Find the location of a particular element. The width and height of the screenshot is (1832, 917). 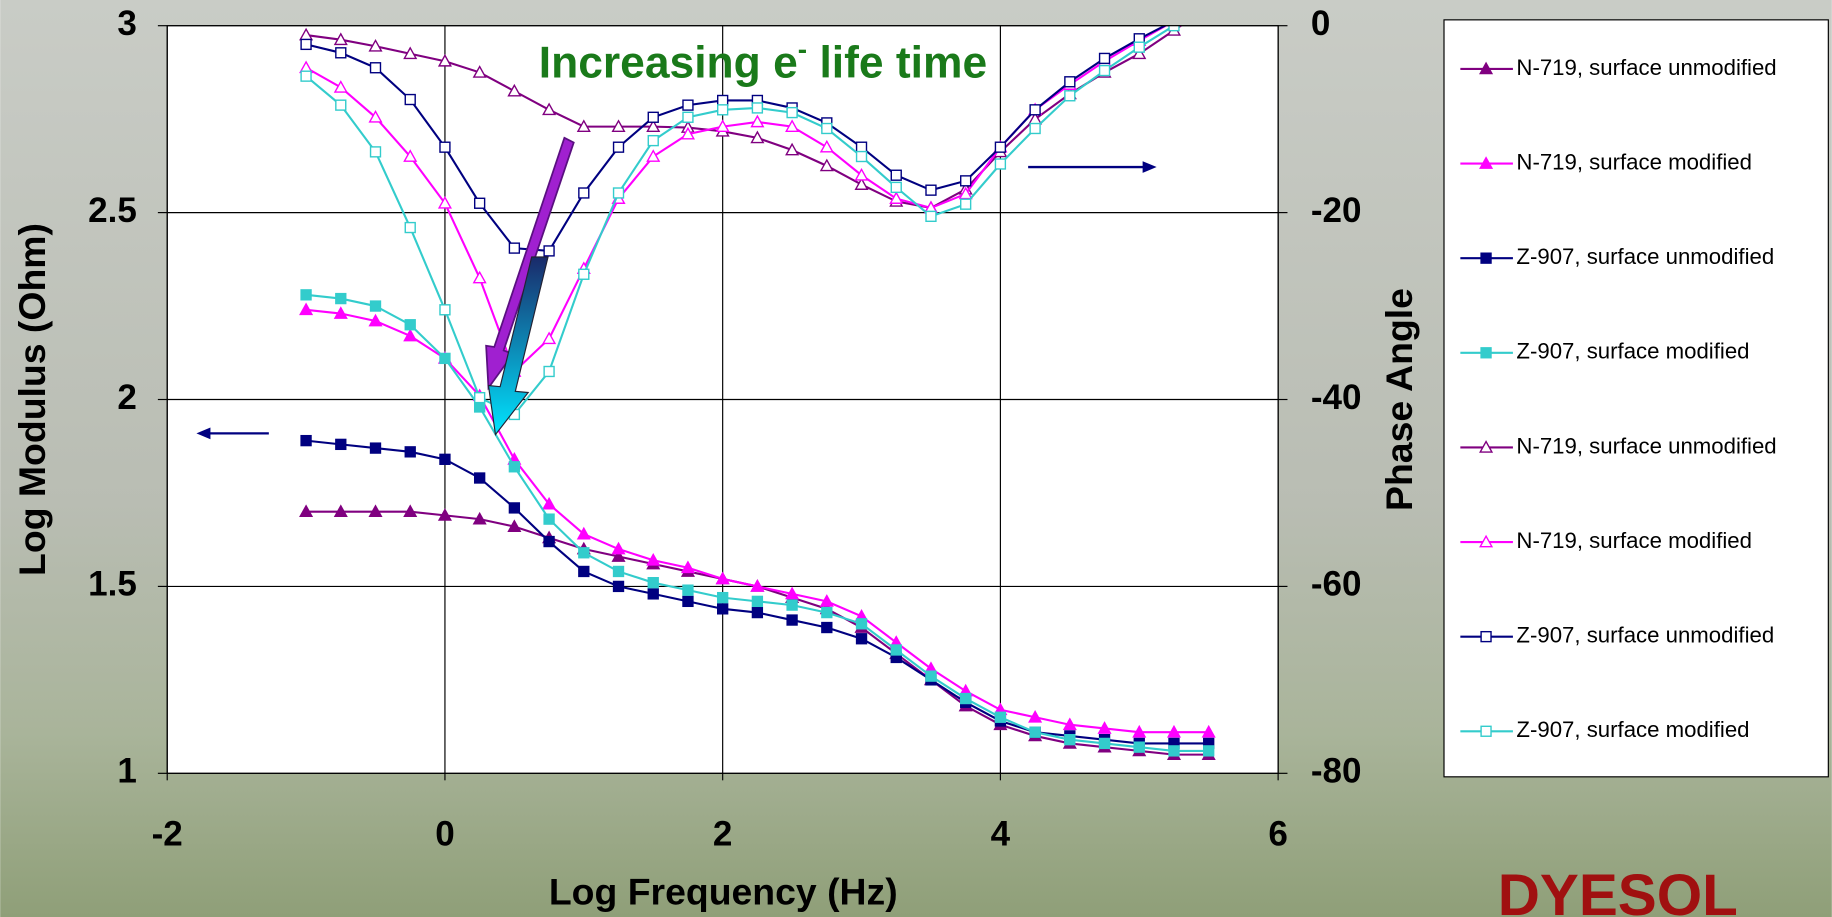

legend-label: N-719, surface unmodified is located at coordinates (1646, 67).